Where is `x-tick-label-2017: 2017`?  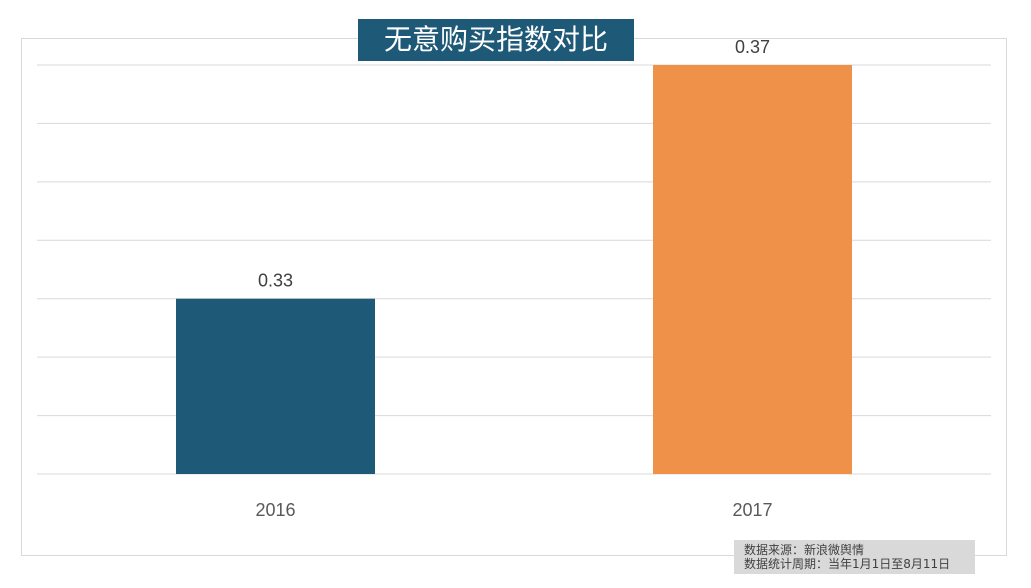
x-tick-label-2017: 2017 is located at coordinates (752, 510).